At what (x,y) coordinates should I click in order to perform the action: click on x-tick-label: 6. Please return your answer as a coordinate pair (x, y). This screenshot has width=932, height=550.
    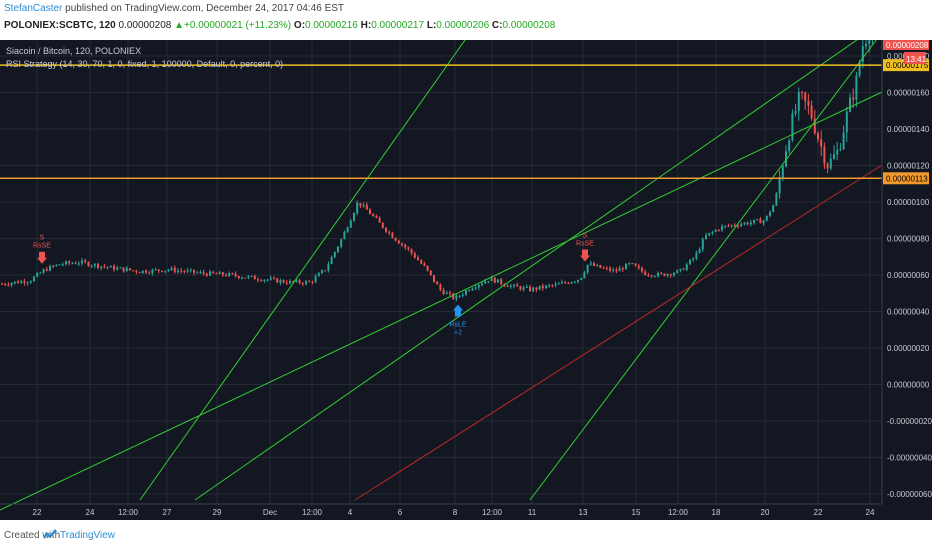
    Looking at the image, I should click on (400, 512).